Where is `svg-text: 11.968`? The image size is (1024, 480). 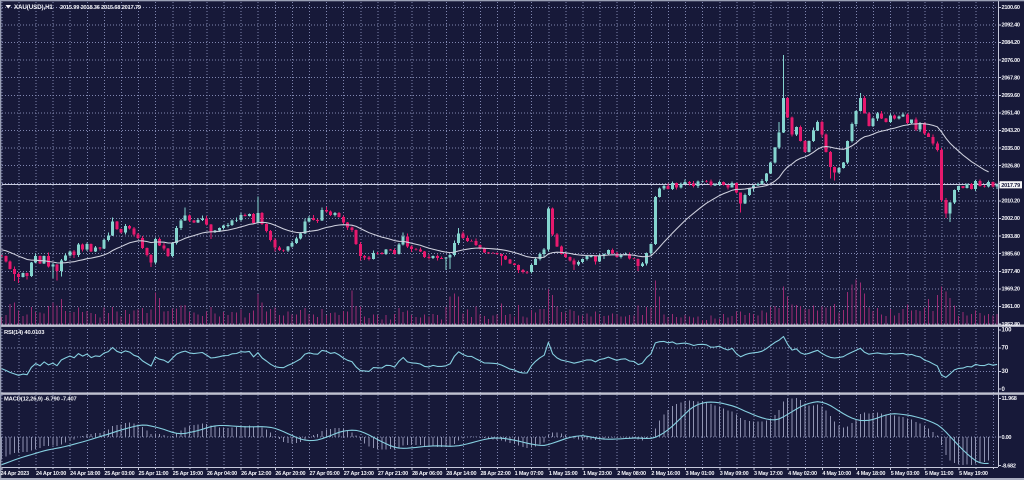
svg-text: 11.968 is located at coordinates (1009, 399).